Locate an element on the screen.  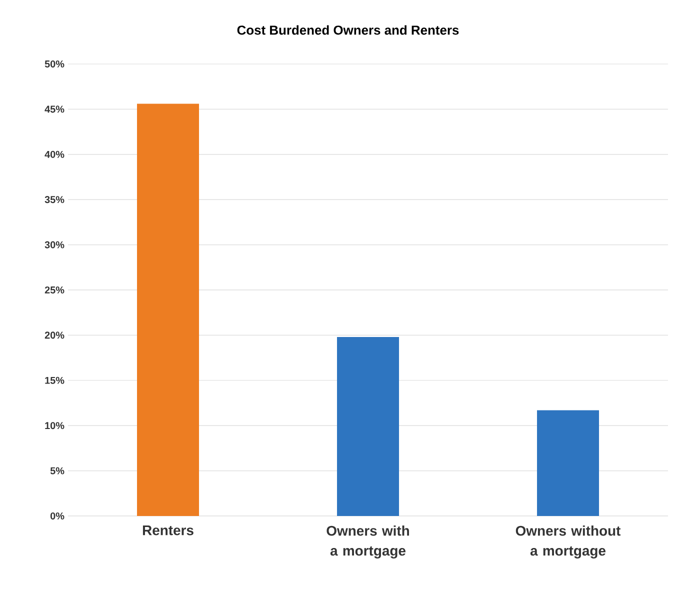
y-tick-label: 40% is located at coordinates (54, 154).